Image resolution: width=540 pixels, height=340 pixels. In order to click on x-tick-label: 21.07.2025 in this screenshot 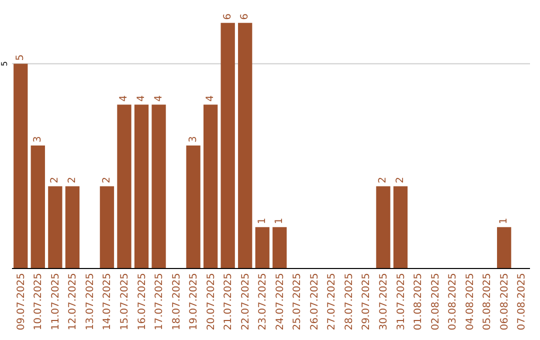, I will do `click(228, 301)`.